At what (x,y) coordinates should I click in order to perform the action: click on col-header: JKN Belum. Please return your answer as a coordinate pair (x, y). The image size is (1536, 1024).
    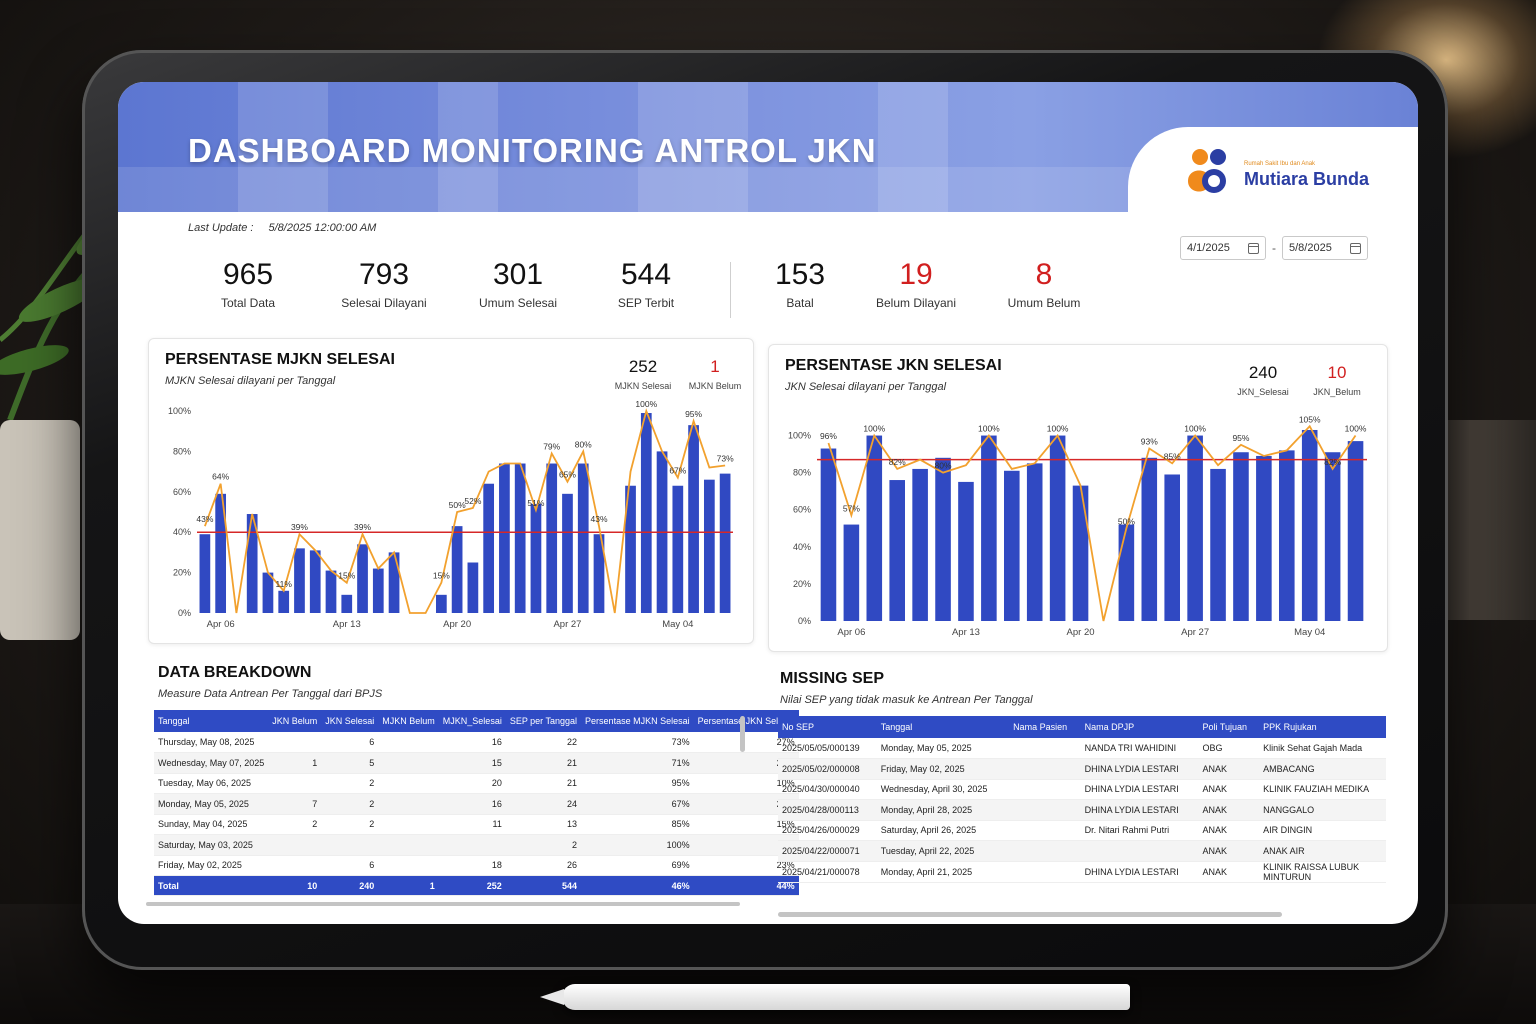
    Looking at the image, I should click on (295, 721).